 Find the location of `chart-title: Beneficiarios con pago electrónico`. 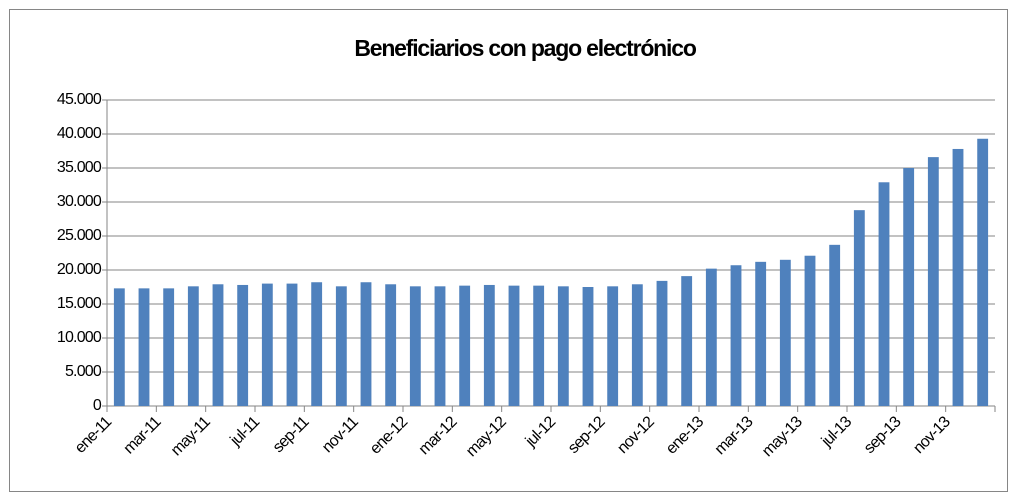

chart-title: Beneficiarios con pago electrónico is located at coordinates (525, 48).